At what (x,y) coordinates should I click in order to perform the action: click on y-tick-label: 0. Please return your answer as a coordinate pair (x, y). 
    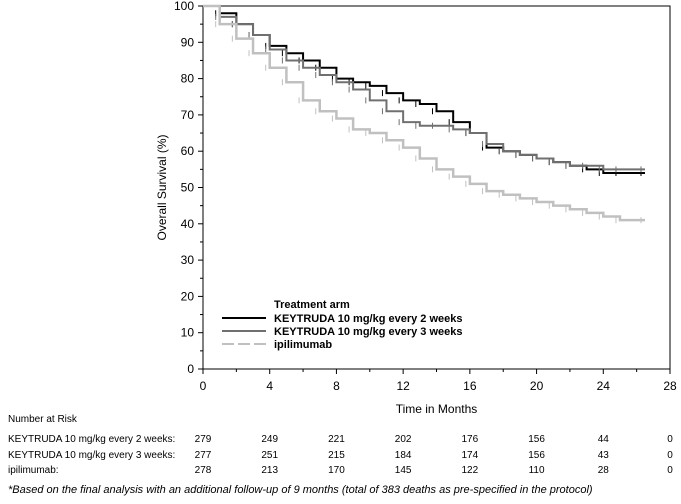
    Looking at the image, I should click on (190, 369).